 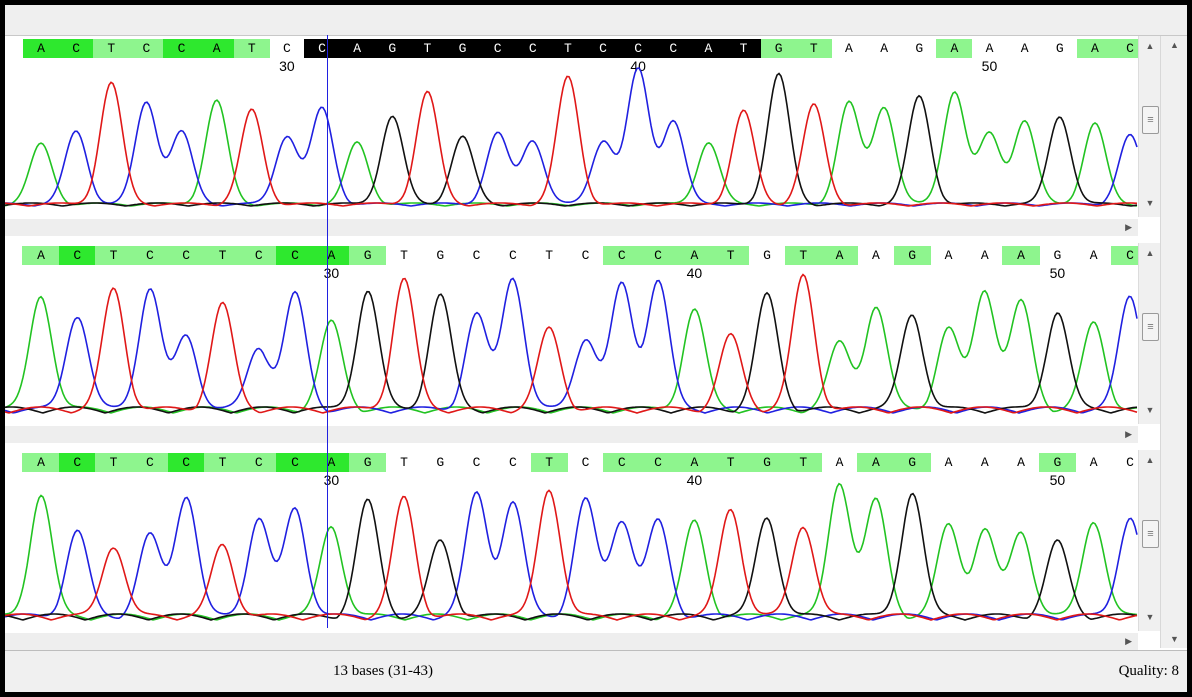 What do you see at coordinates (327, 331) in the screenshot?
I see `position-cursor-line` at bounding box center [327, 331].